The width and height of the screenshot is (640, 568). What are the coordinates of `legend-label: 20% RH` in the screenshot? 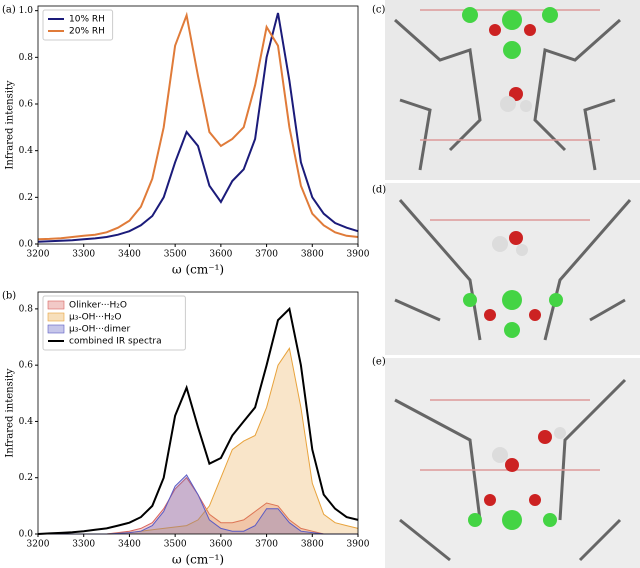 It's located at (87, 32).